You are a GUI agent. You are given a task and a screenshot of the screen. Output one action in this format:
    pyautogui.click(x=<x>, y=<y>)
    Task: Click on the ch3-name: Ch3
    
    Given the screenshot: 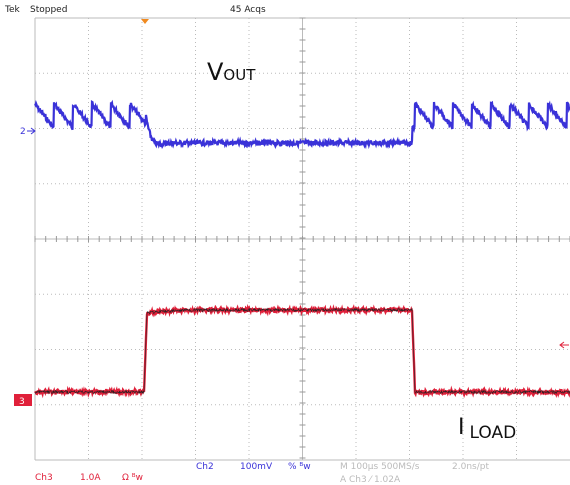 What is the action you would take?
    pyautogui.click(x=44, y=478)
    